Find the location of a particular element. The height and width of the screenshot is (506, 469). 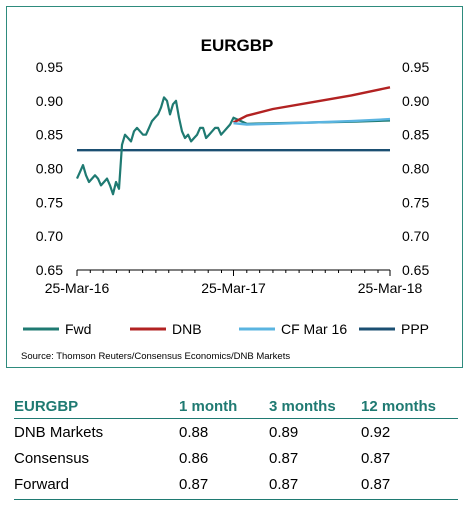

cell-value: 0.88 is located at coordinates (194, 432).